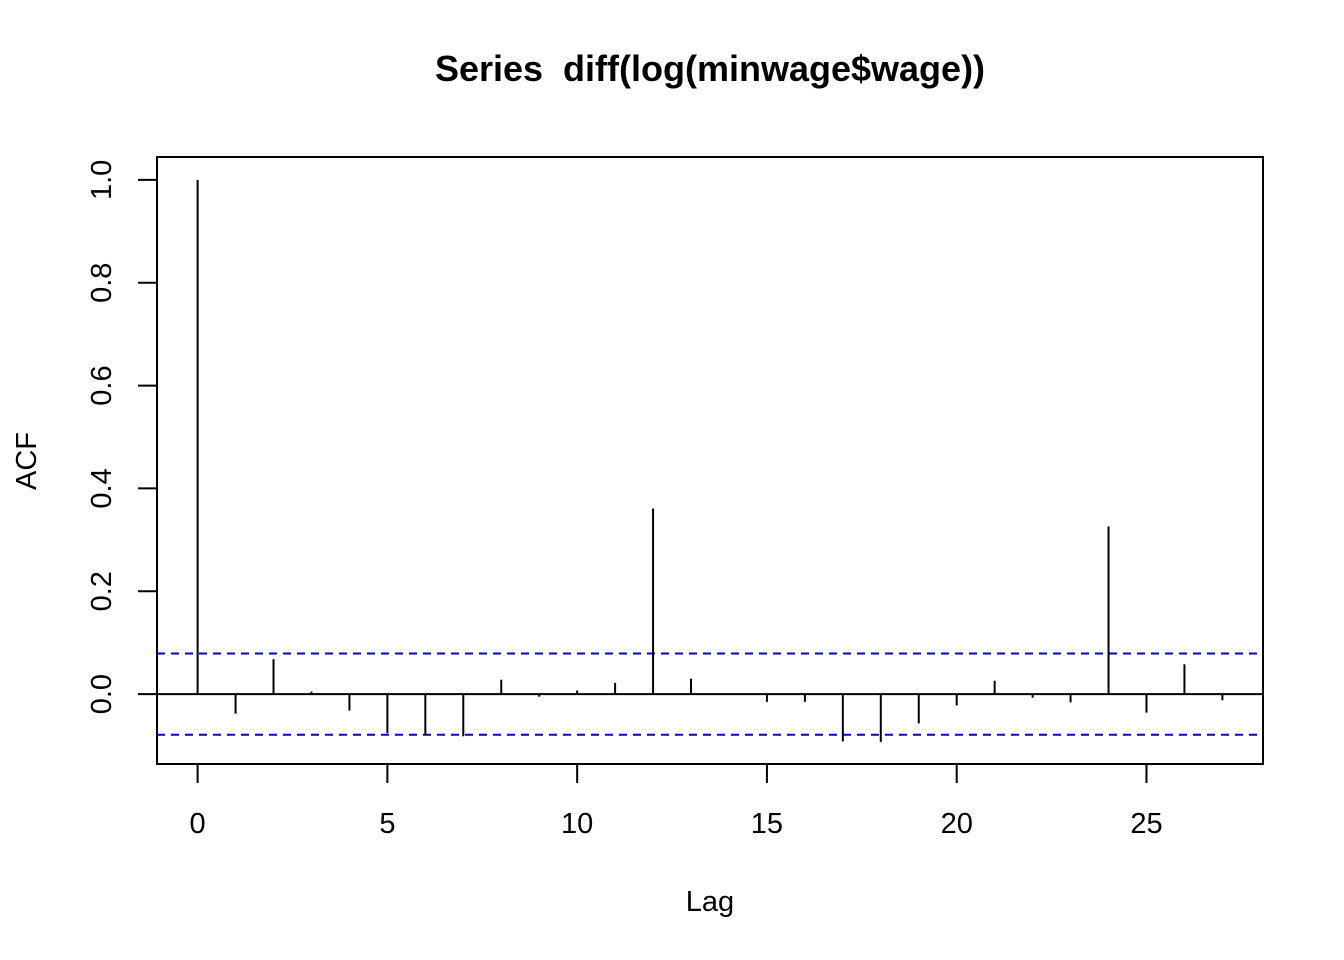  What do you see at coordinates (710, 902) in the screenshot?
I see `x-axis-label: Lag` at bounding box center [710, 902].